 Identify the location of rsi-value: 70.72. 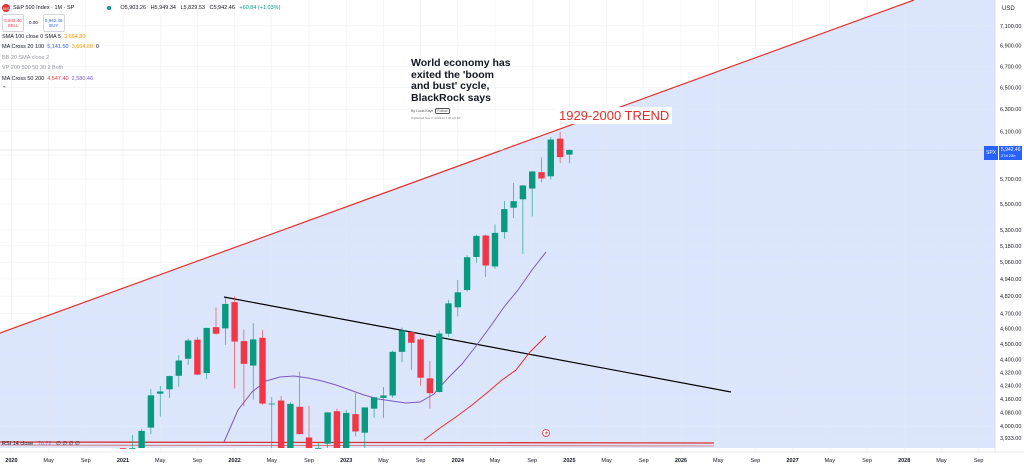
(44, 444).